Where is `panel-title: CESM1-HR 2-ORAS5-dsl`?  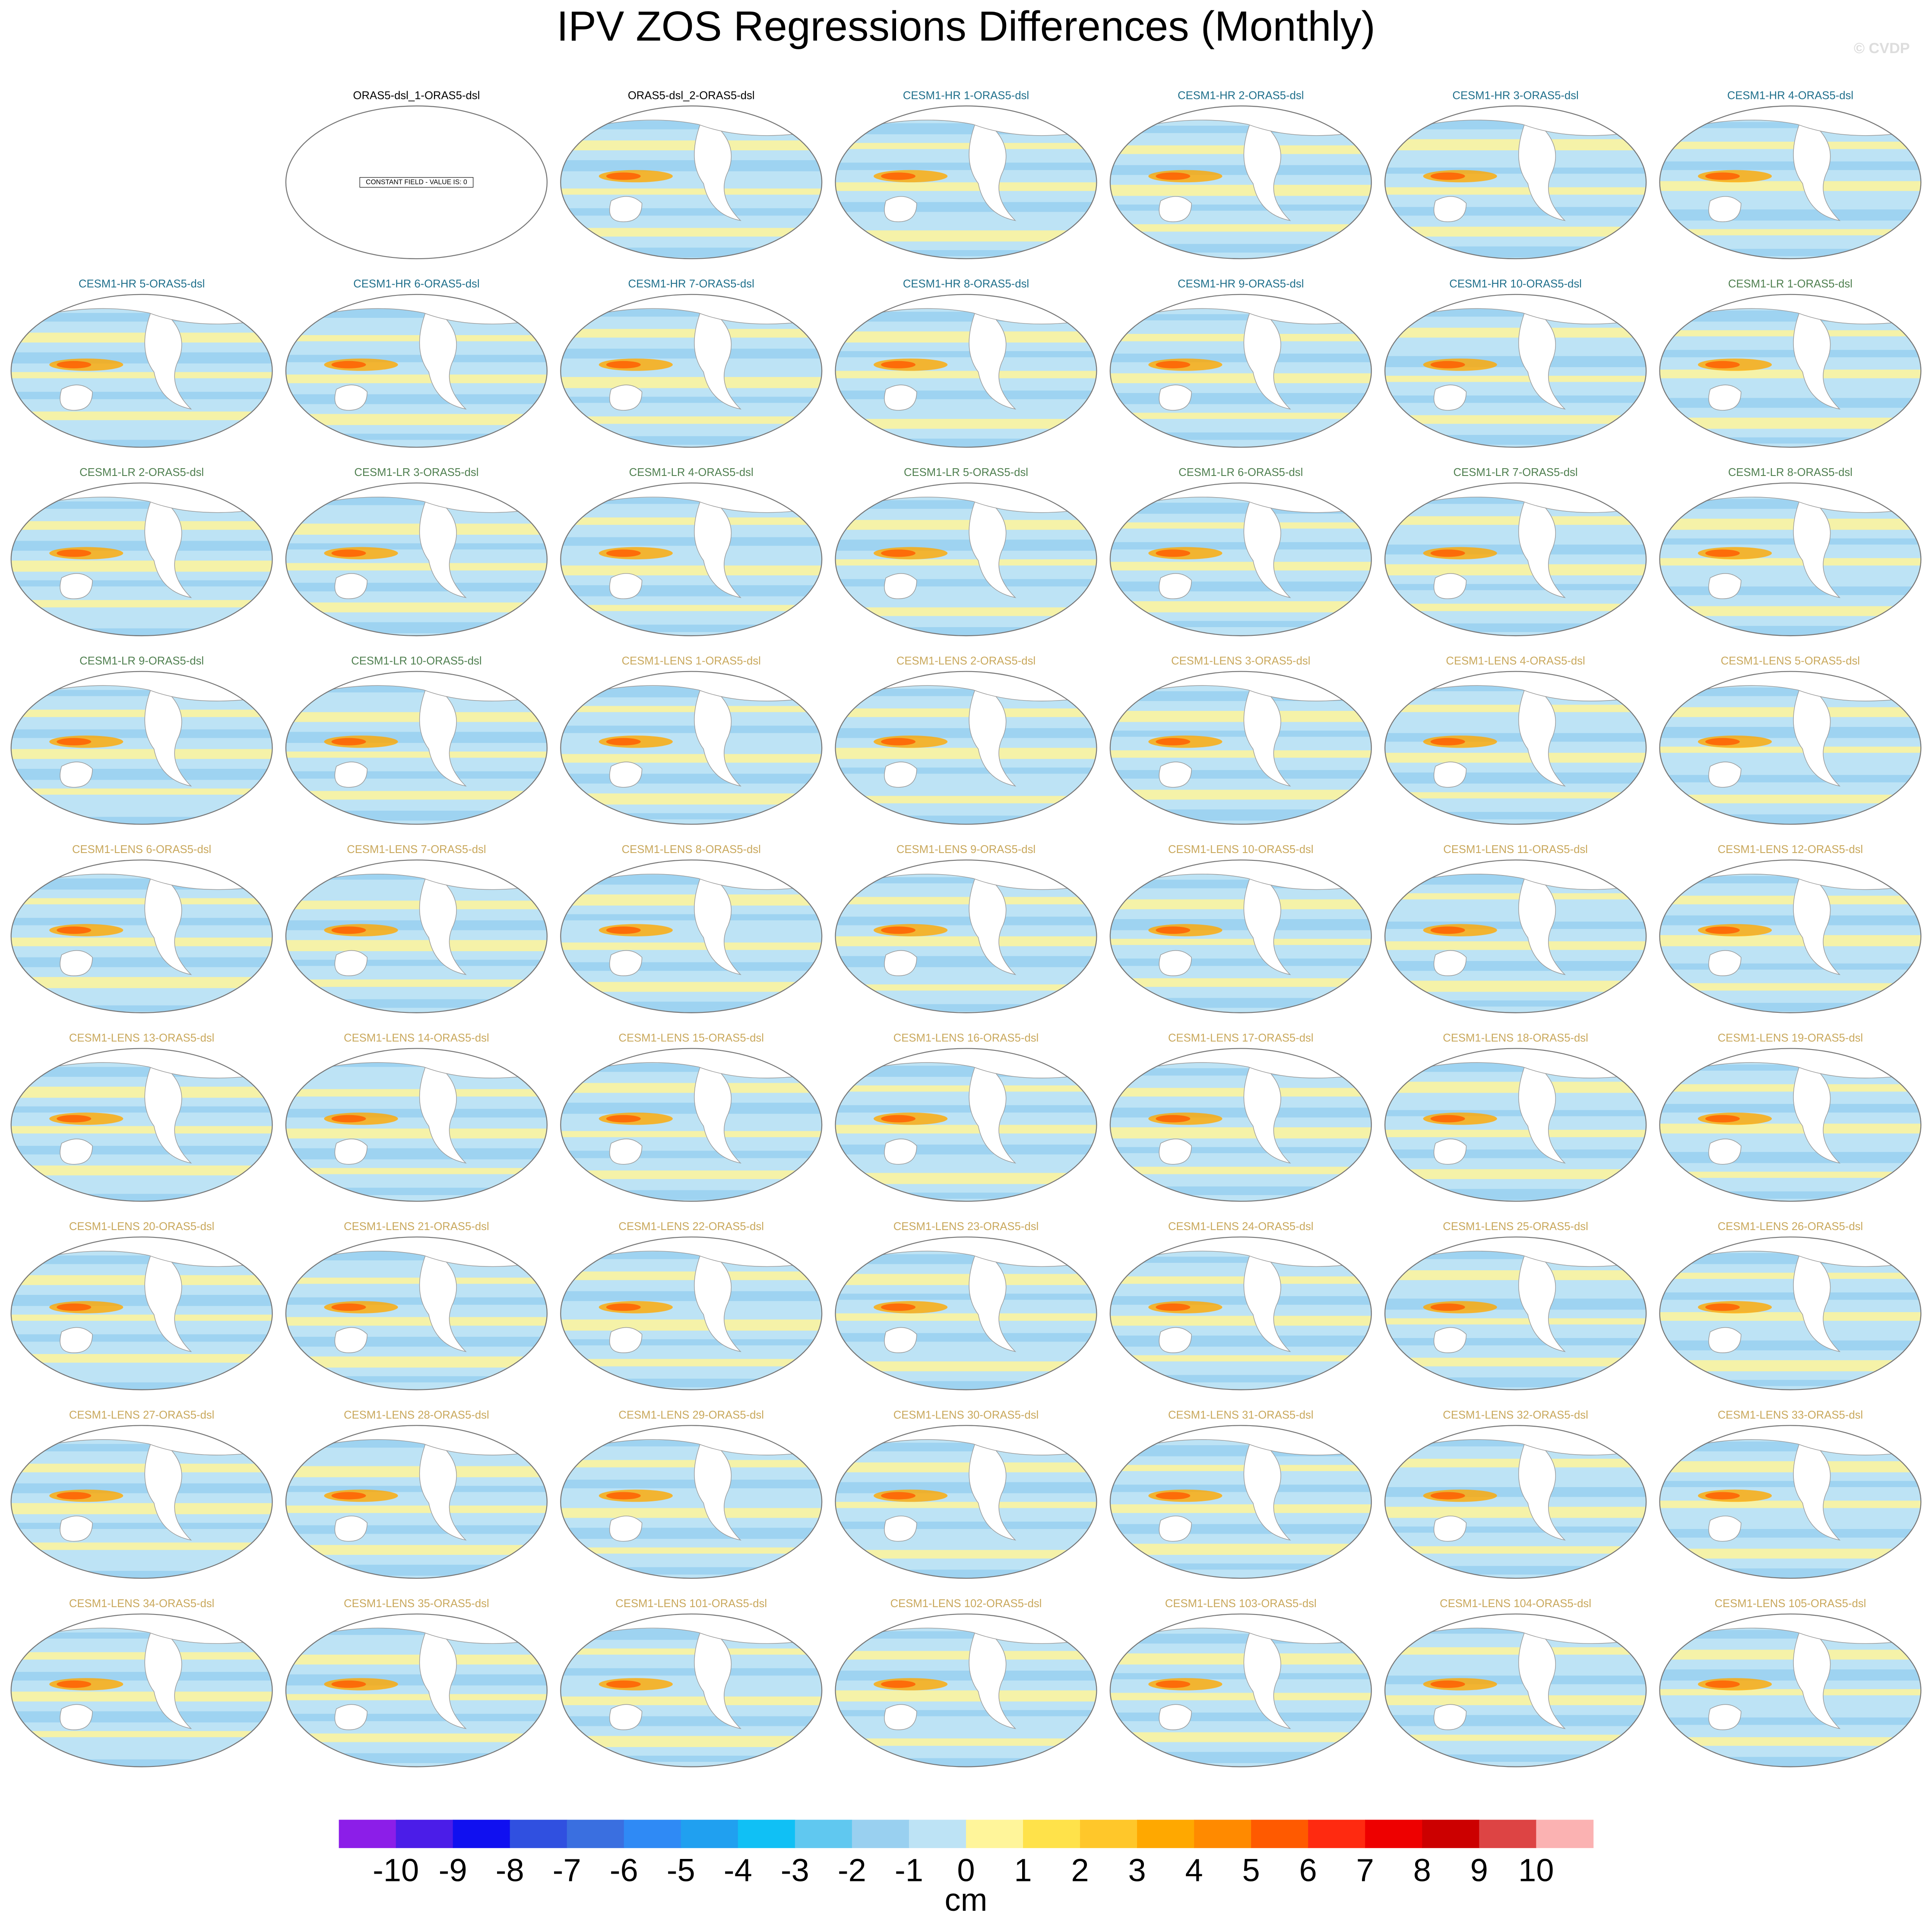 panel-title: CESM1-HR 2-ORAS5-dsl is located at coordinates (1241, 95).